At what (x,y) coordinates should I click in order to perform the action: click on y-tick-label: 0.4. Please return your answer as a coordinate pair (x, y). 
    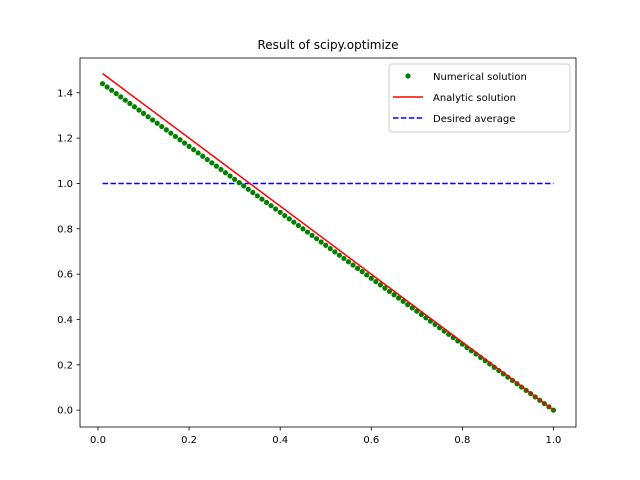
    Looking at the image, I should click on (65, 320).